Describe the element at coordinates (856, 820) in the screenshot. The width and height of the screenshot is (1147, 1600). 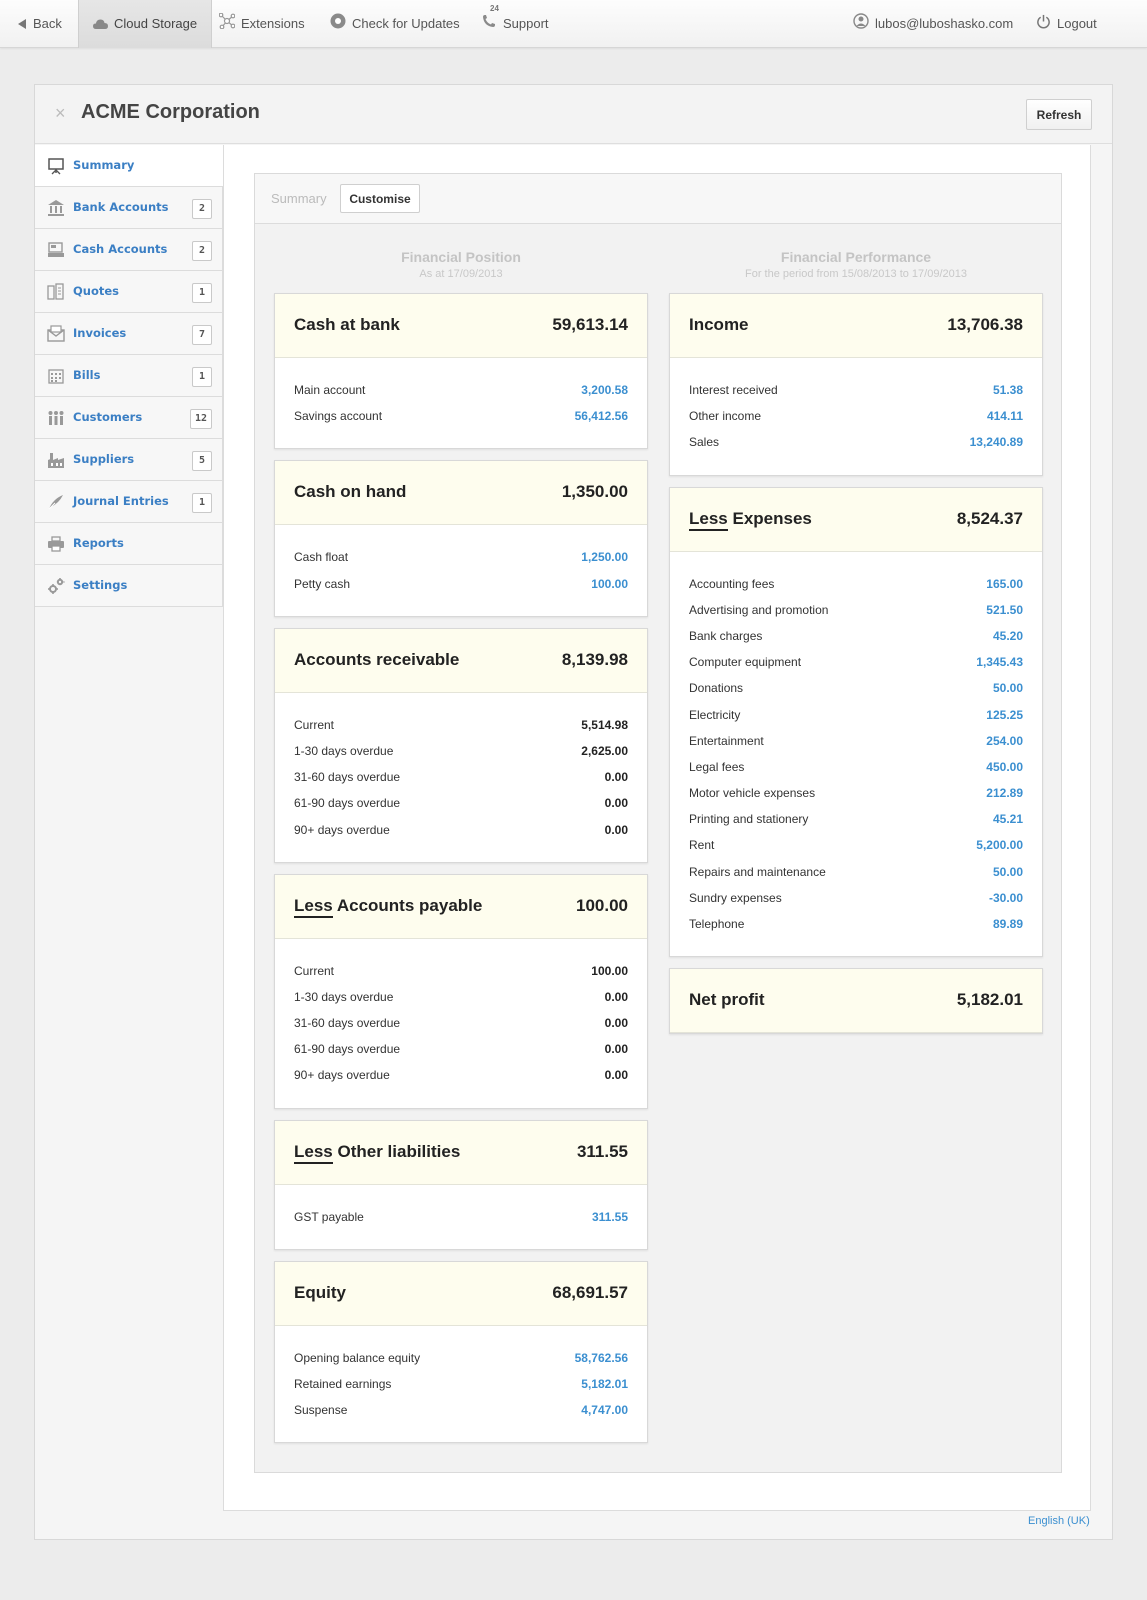
I see `account-row: Printing and stationery 45.21` at that location.